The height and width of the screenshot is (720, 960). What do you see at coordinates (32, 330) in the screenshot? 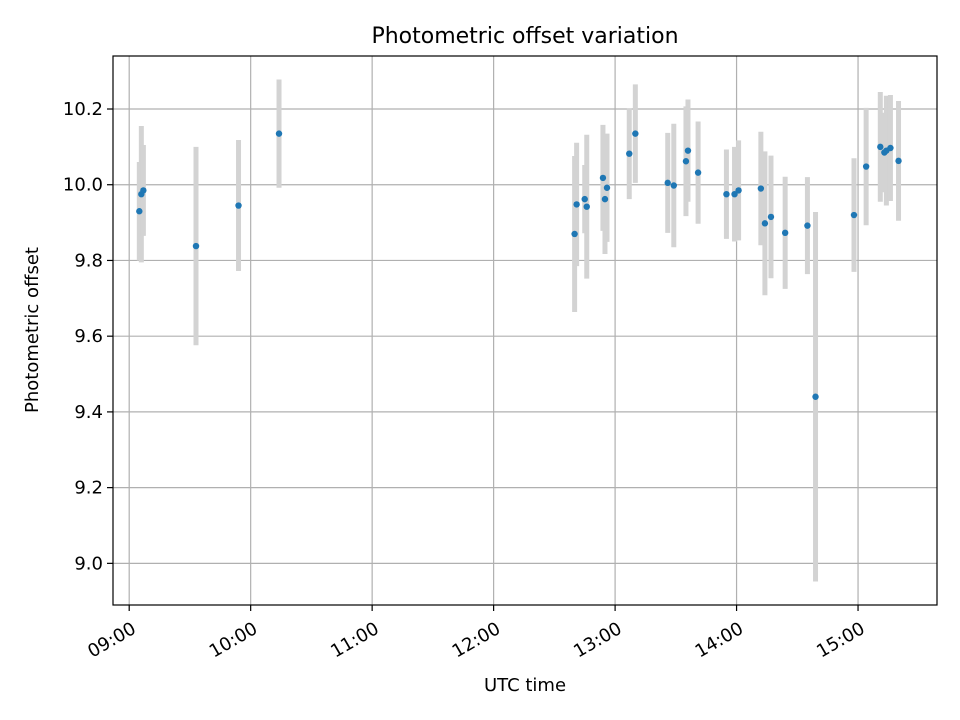
I see `y-axis-label: Photometric offset` at bounding box center [32, 330].